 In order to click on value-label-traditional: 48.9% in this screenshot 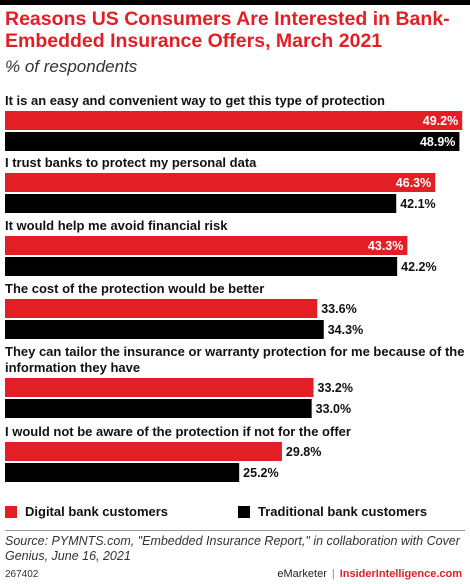, I will do `click(437, 142)`.